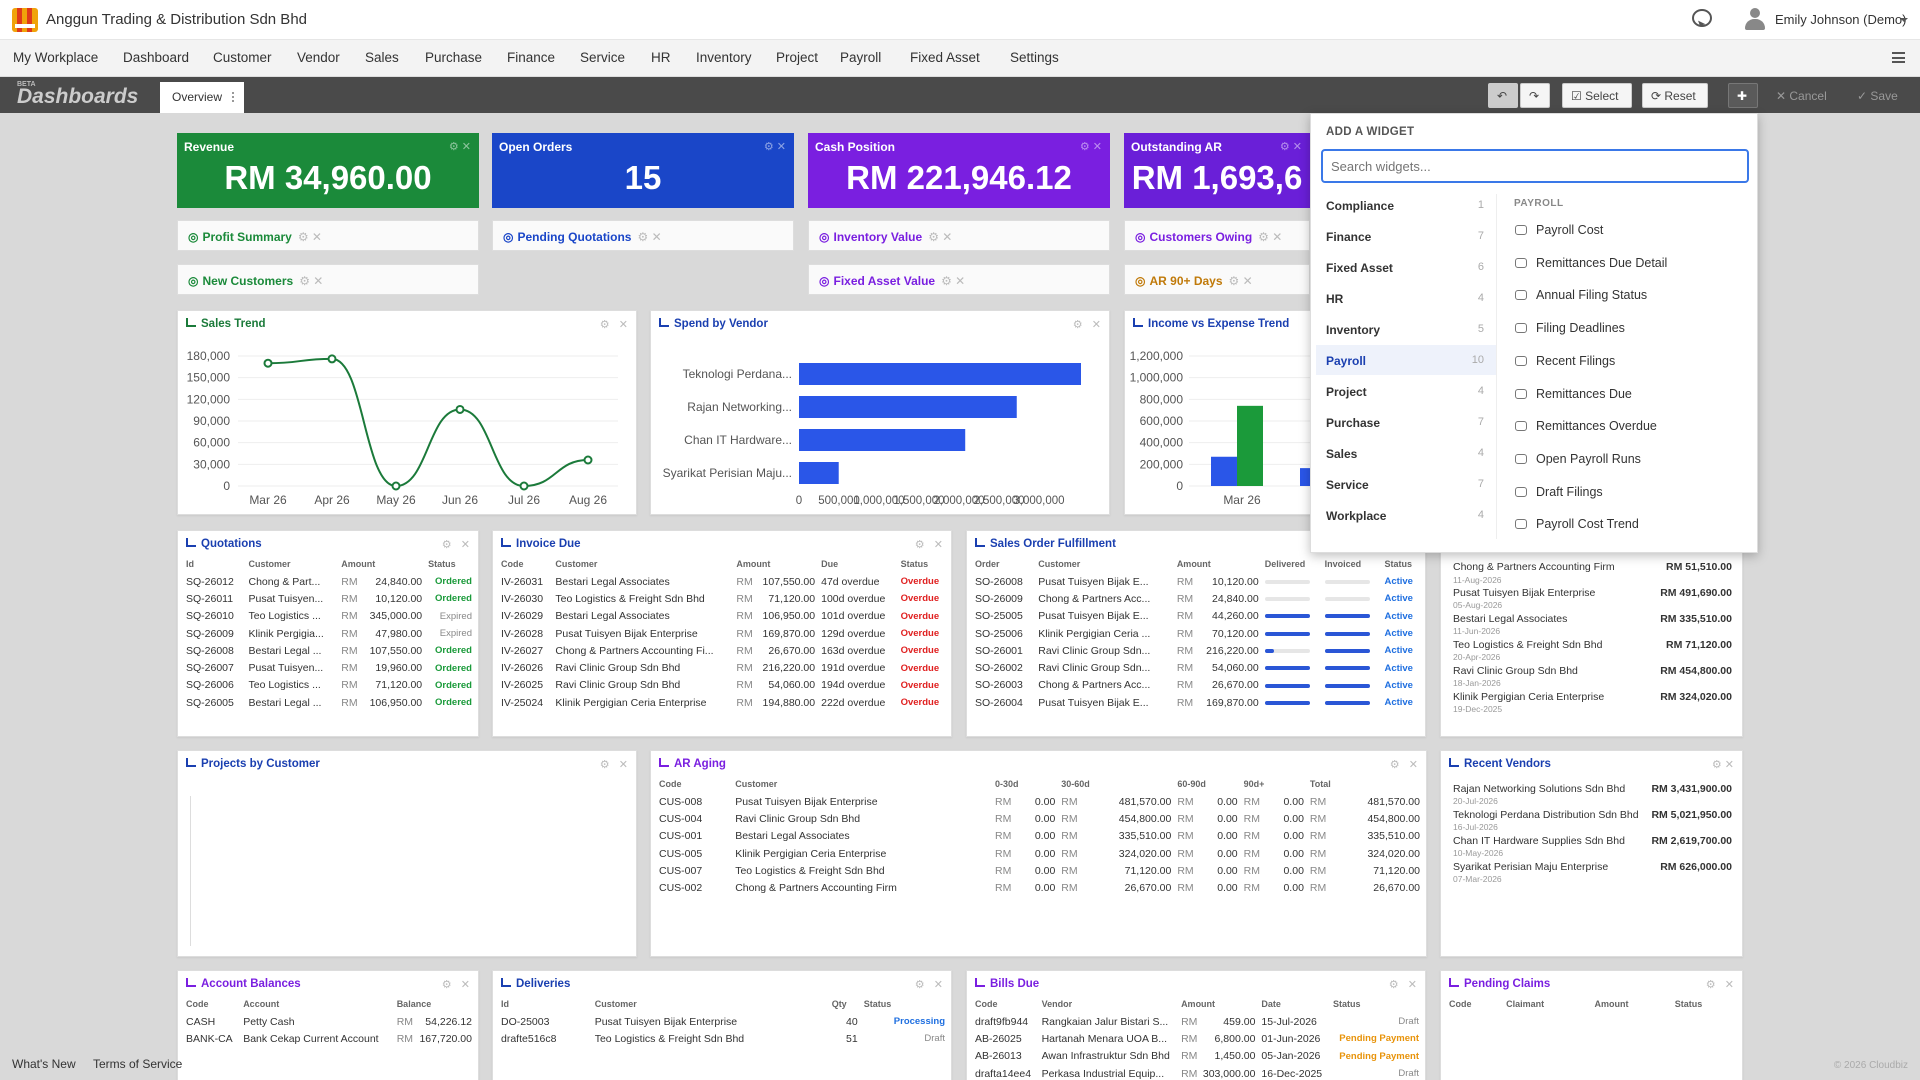 This screenshot has width=1920, height=1080. What do you see at coordinates (1539, 841) in the screenshot?
I see `vendor-name: Chan IT Hardware Supplies Sdn Bhd` at bounding box center [1539, 841].